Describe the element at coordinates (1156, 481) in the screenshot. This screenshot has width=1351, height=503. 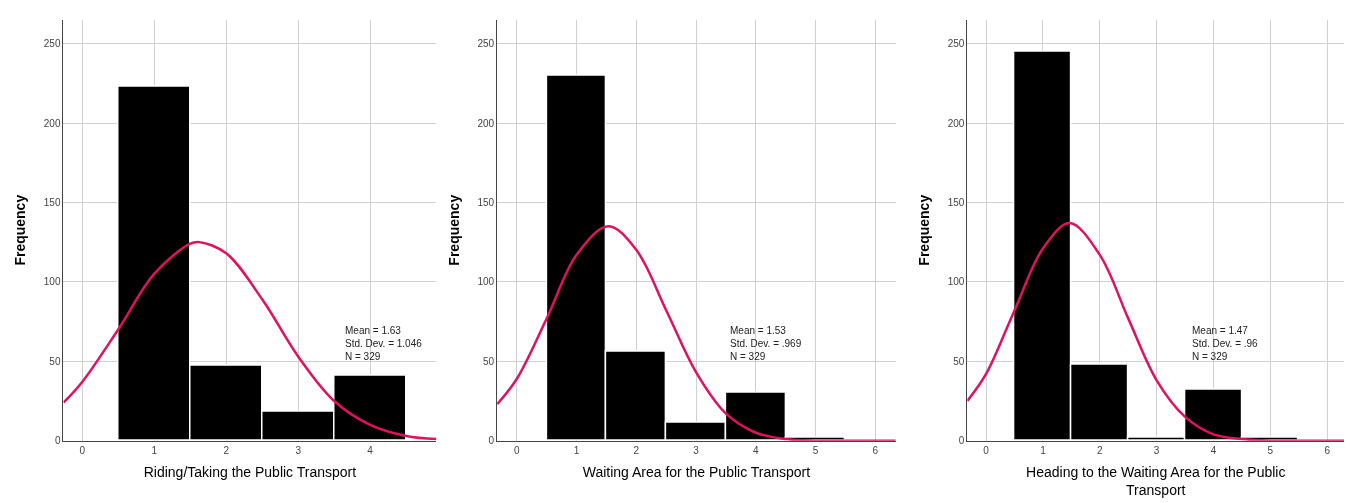
I see `x-axis-title: Heading to the Waiting Area for the Public Transport` at that location.